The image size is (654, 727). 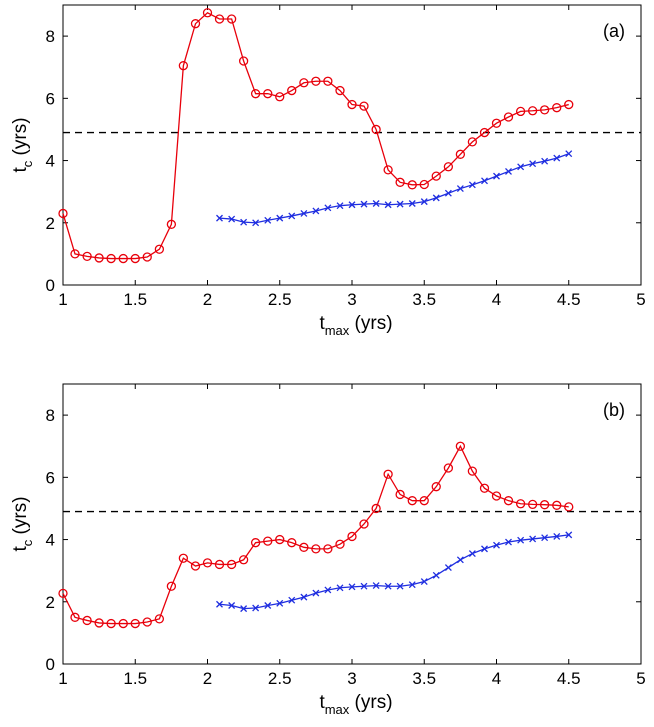 I want to click on x-axis-label-main: t, so click(x=322, y=702).